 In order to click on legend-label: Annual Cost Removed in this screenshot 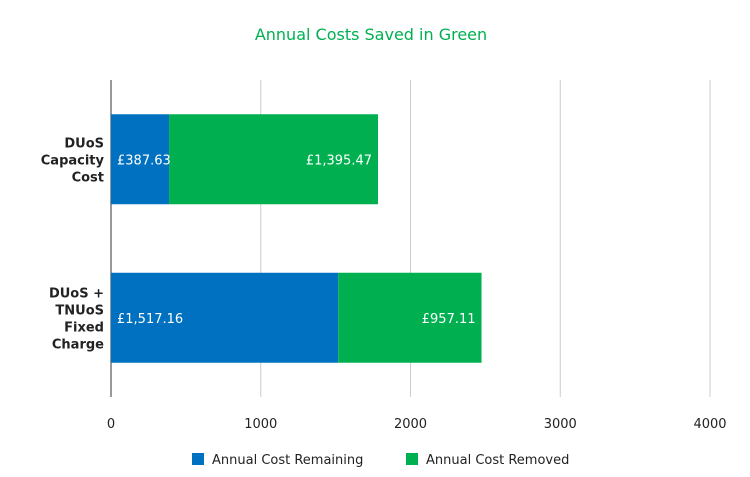, I will do `click(497, 460)`.